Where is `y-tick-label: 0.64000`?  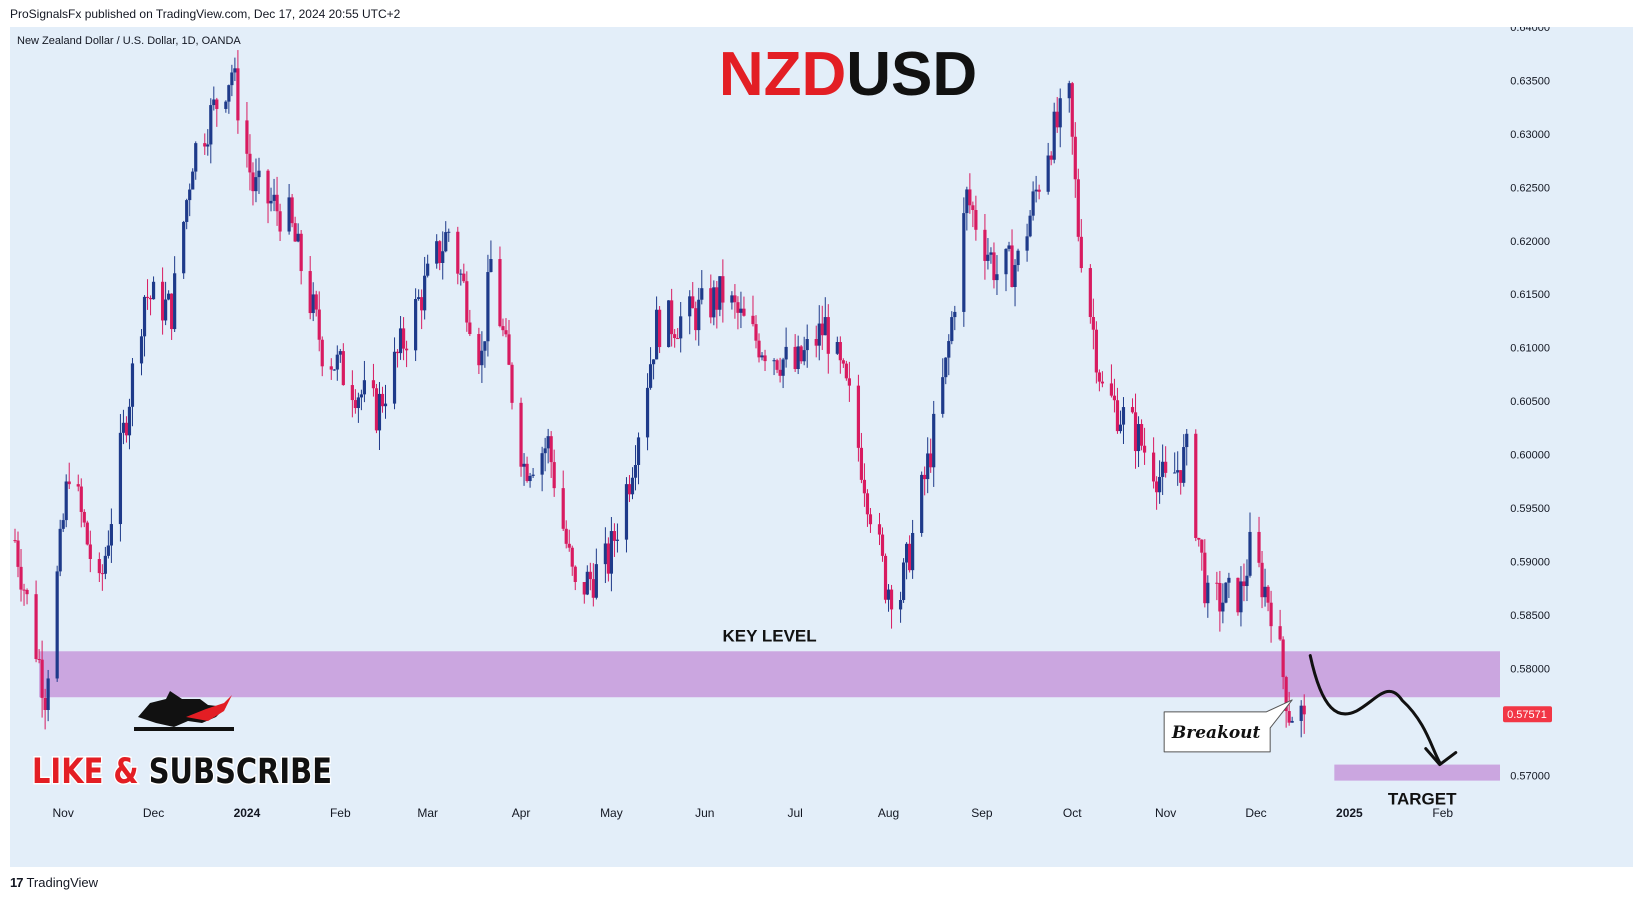 y-tick-label: 0.64000 is located at coordinates (1530, 30).